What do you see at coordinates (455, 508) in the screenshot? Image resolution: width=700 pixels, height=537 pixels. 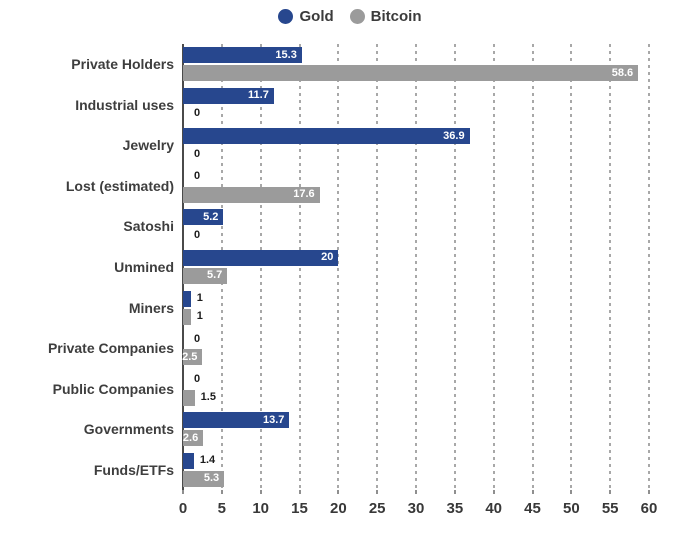 I see `x-tick-label: 35` at bounding box center [455, 508].